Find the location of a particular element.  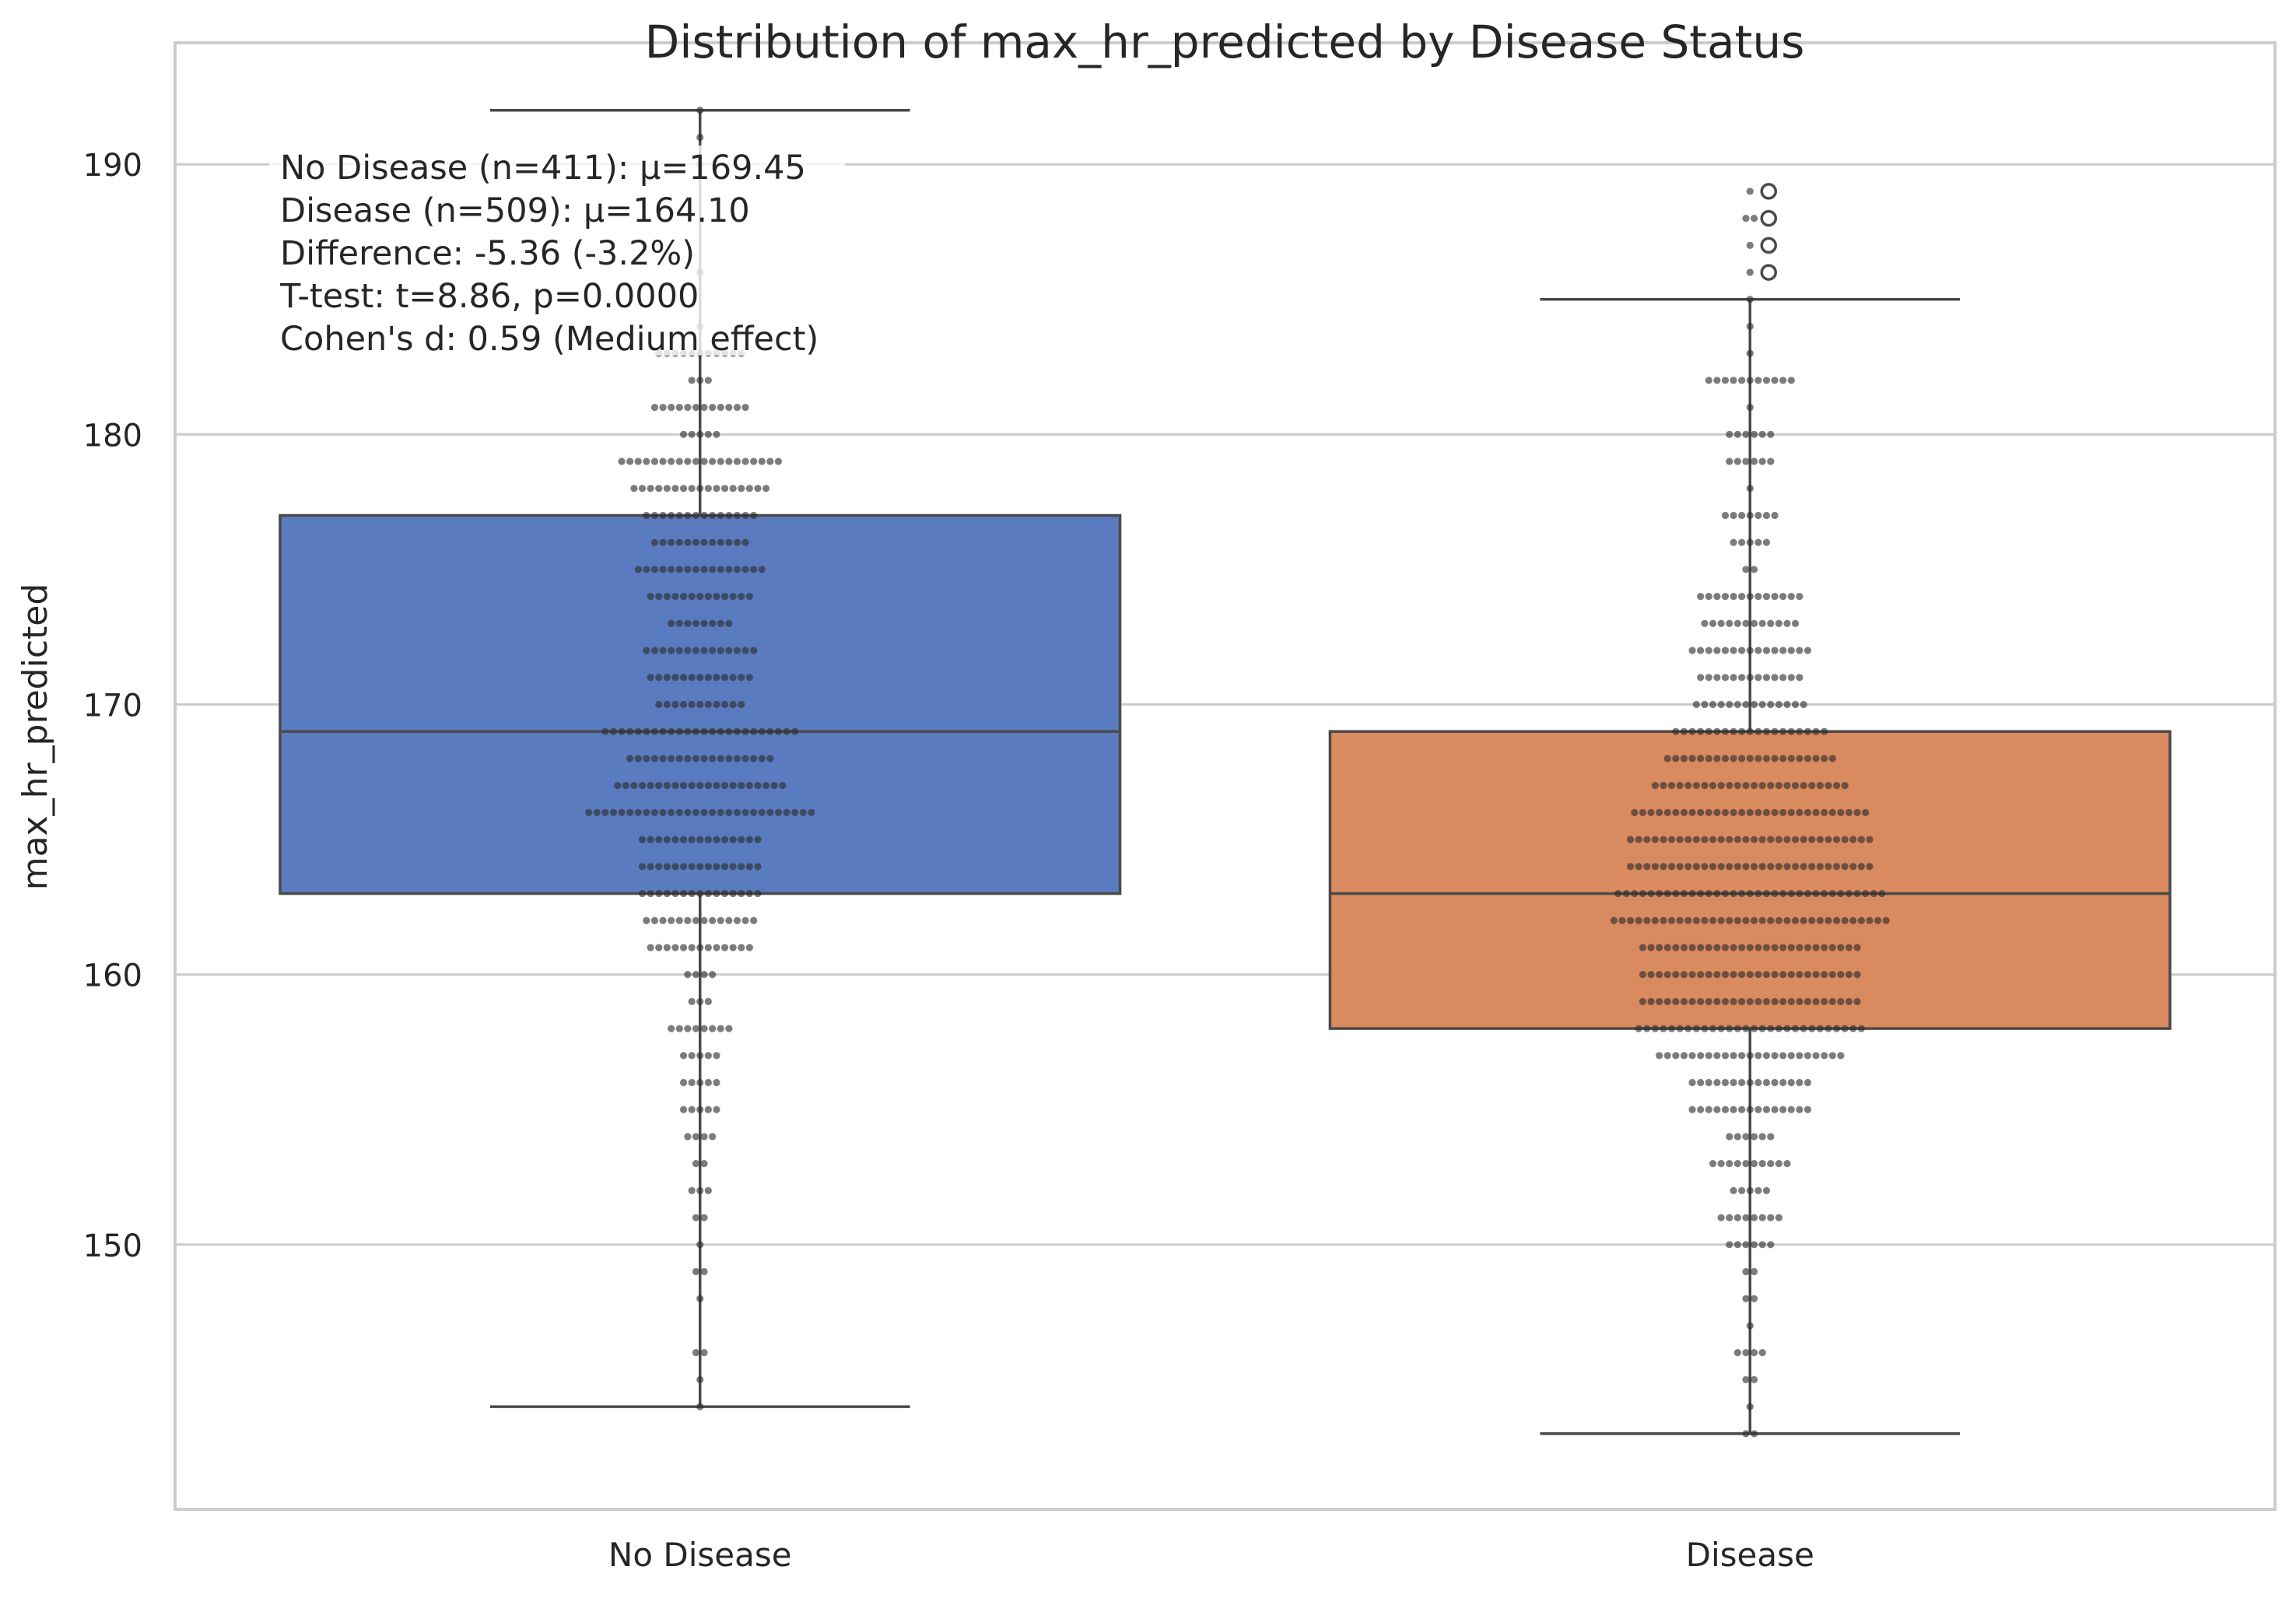

annotation-line: Disease (n=509): μ=164.10 is located at coordinates (515, 210).